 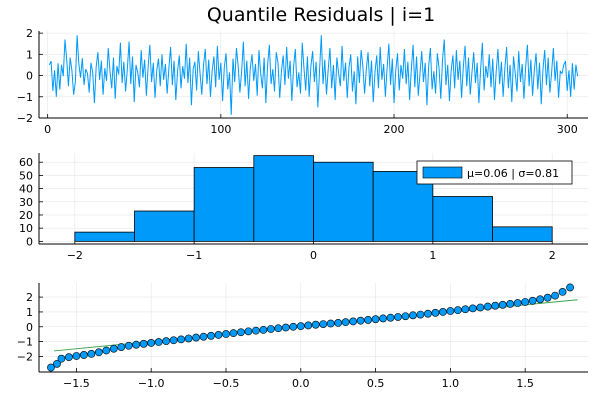 What do you see at coordinates (376, 383) in the screenshot?
I see `x-tick-label: 0.5` at bounding box center [376, 383].